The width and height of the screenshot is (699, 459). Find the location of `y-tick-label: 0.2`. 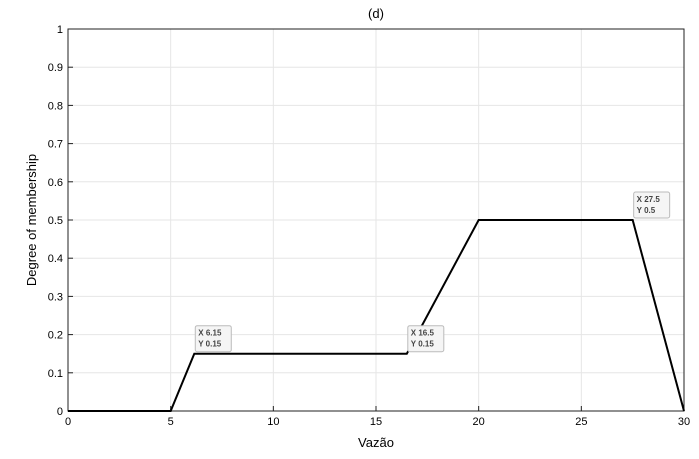

y-tick-label: 0.2 is located at coordinates (55, 336).